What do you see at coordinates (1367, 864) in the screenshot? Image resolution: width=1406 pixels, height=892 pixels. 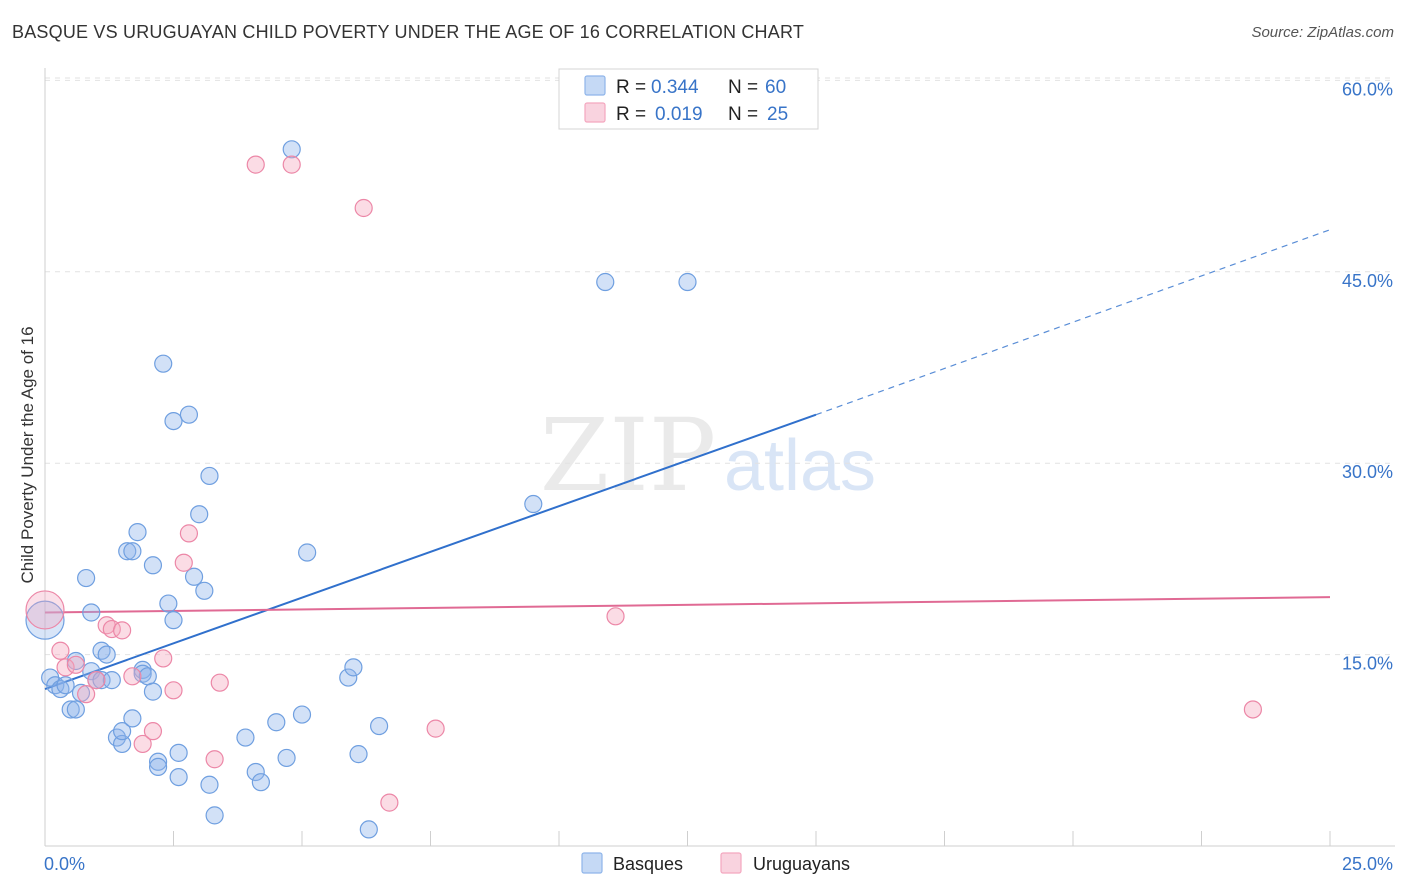 I see `x-tick-label-25: 25.0%` at bounding box center [1367, 864].